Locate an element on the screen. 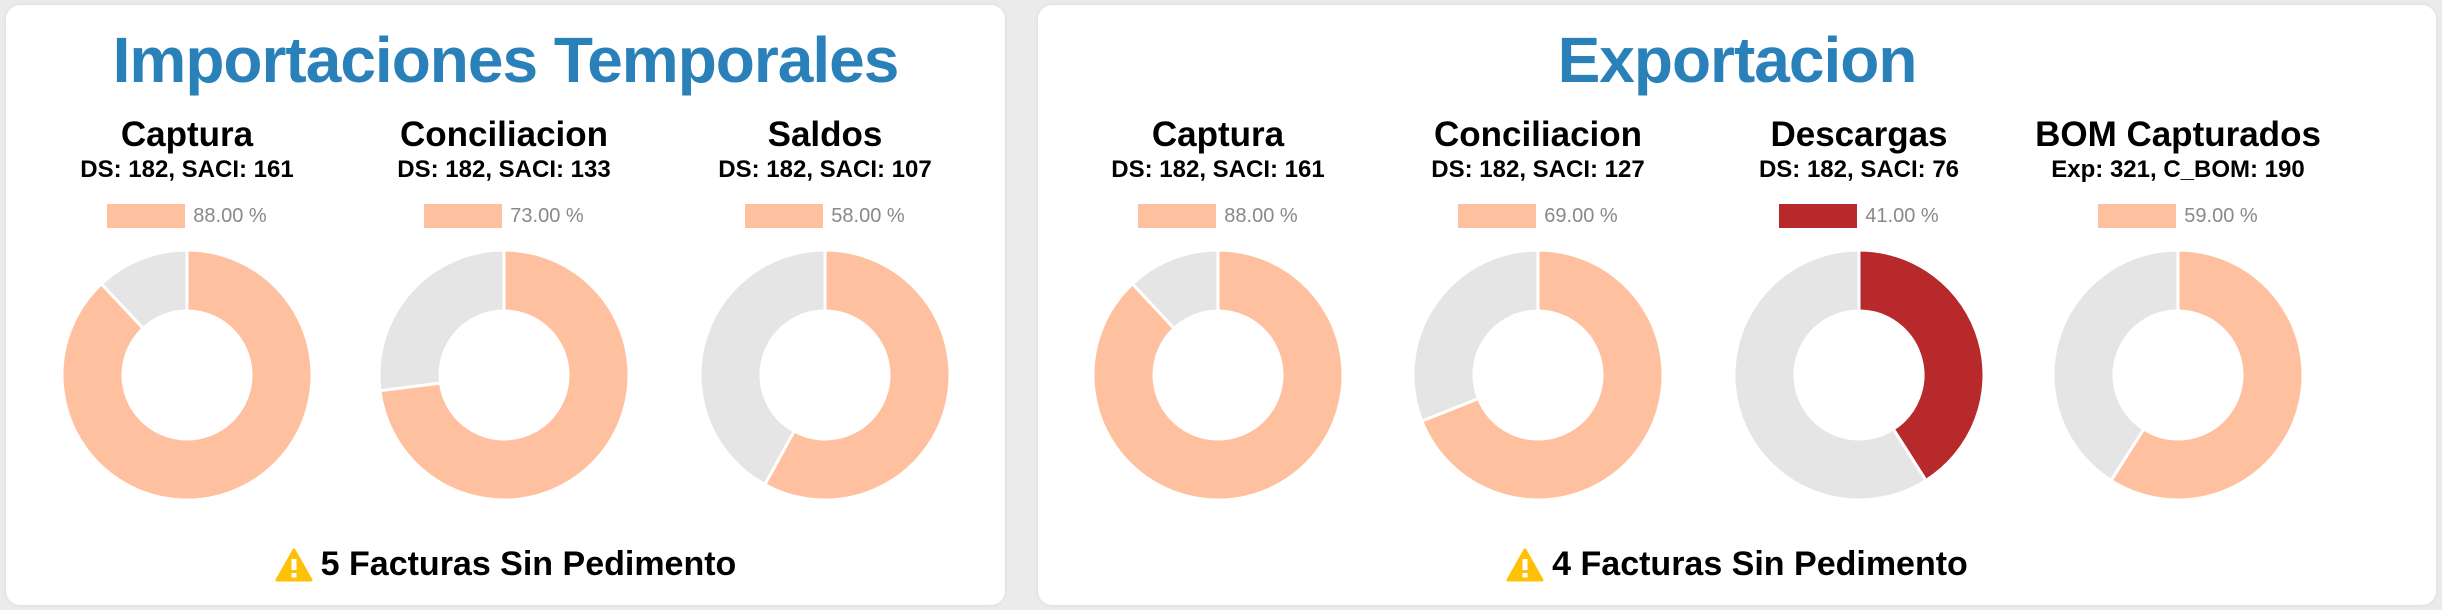 This screenshot has width=2442, height=610. section-title: Importaciones Temporales is located at coordinates (506, 60).